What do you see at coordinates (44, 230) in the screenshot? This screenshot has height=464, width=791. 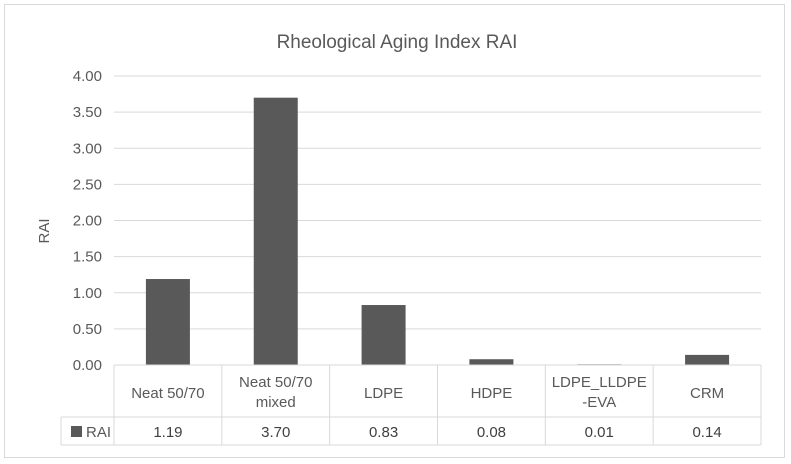 I see `y-axis-label: RAI` at bounding box center [44, 230].